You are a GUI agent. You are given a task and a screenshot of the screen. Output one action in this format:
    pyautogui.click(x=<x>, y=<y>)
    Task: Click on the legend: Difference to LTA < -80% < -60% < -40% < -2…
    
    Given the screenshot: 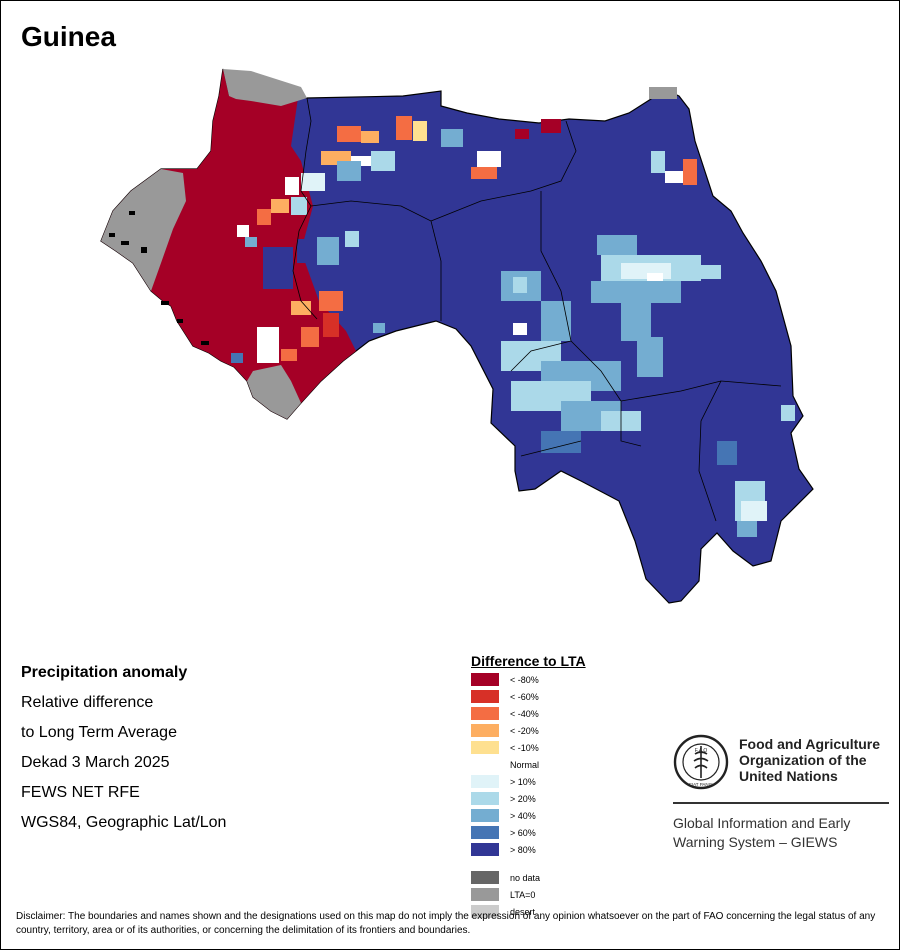 What is the action you would take?
    pyautogui.click(x=528, y=785)
    